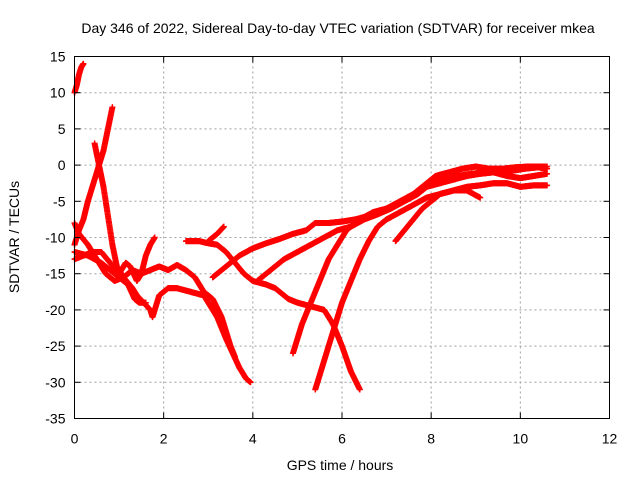  I want to click on x-tick-label: 6, so click(342, 439).